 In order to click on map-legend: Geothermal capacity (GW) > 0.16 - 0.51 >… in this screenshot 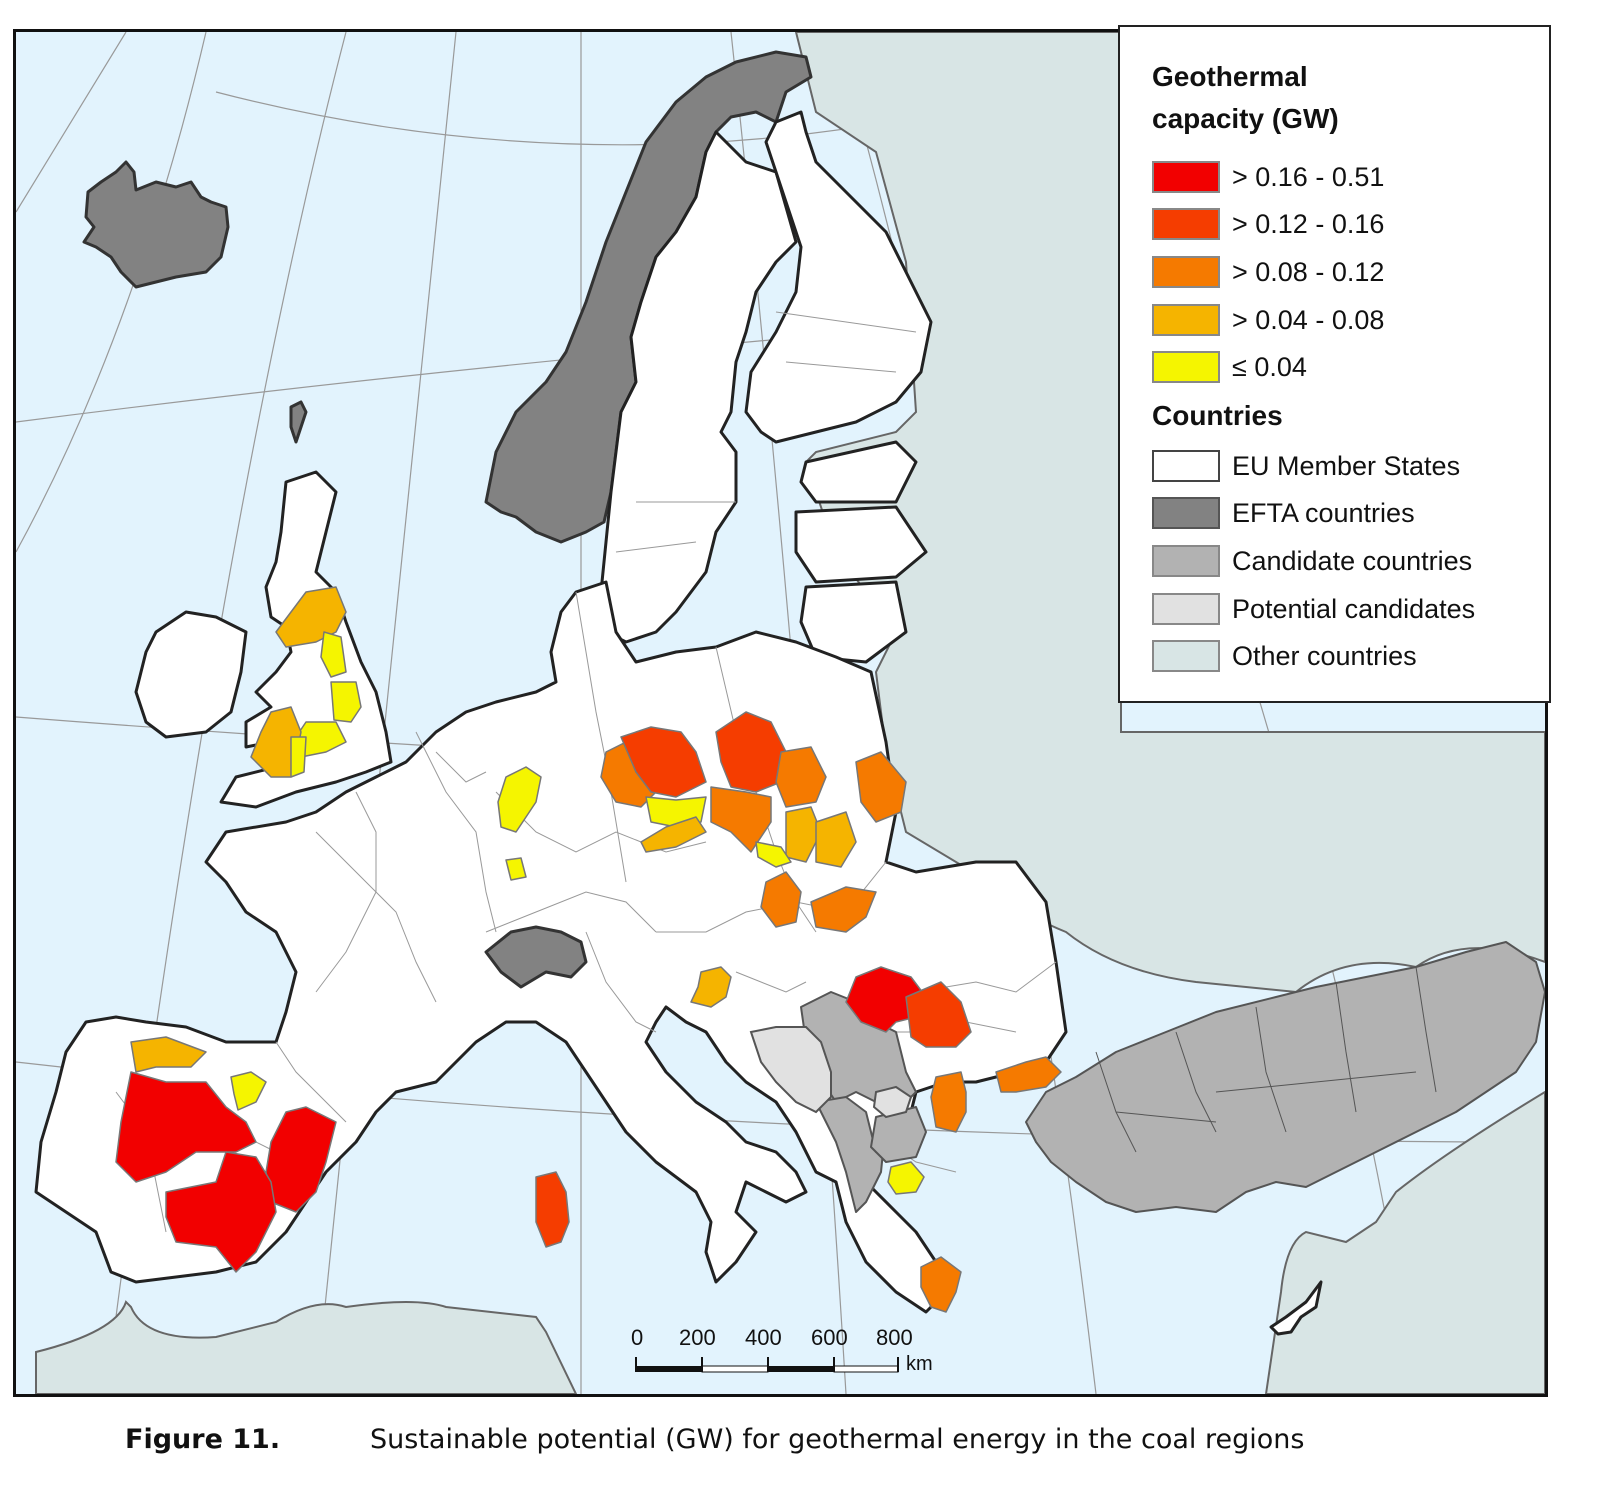, I will do `click(1334, 364)`.